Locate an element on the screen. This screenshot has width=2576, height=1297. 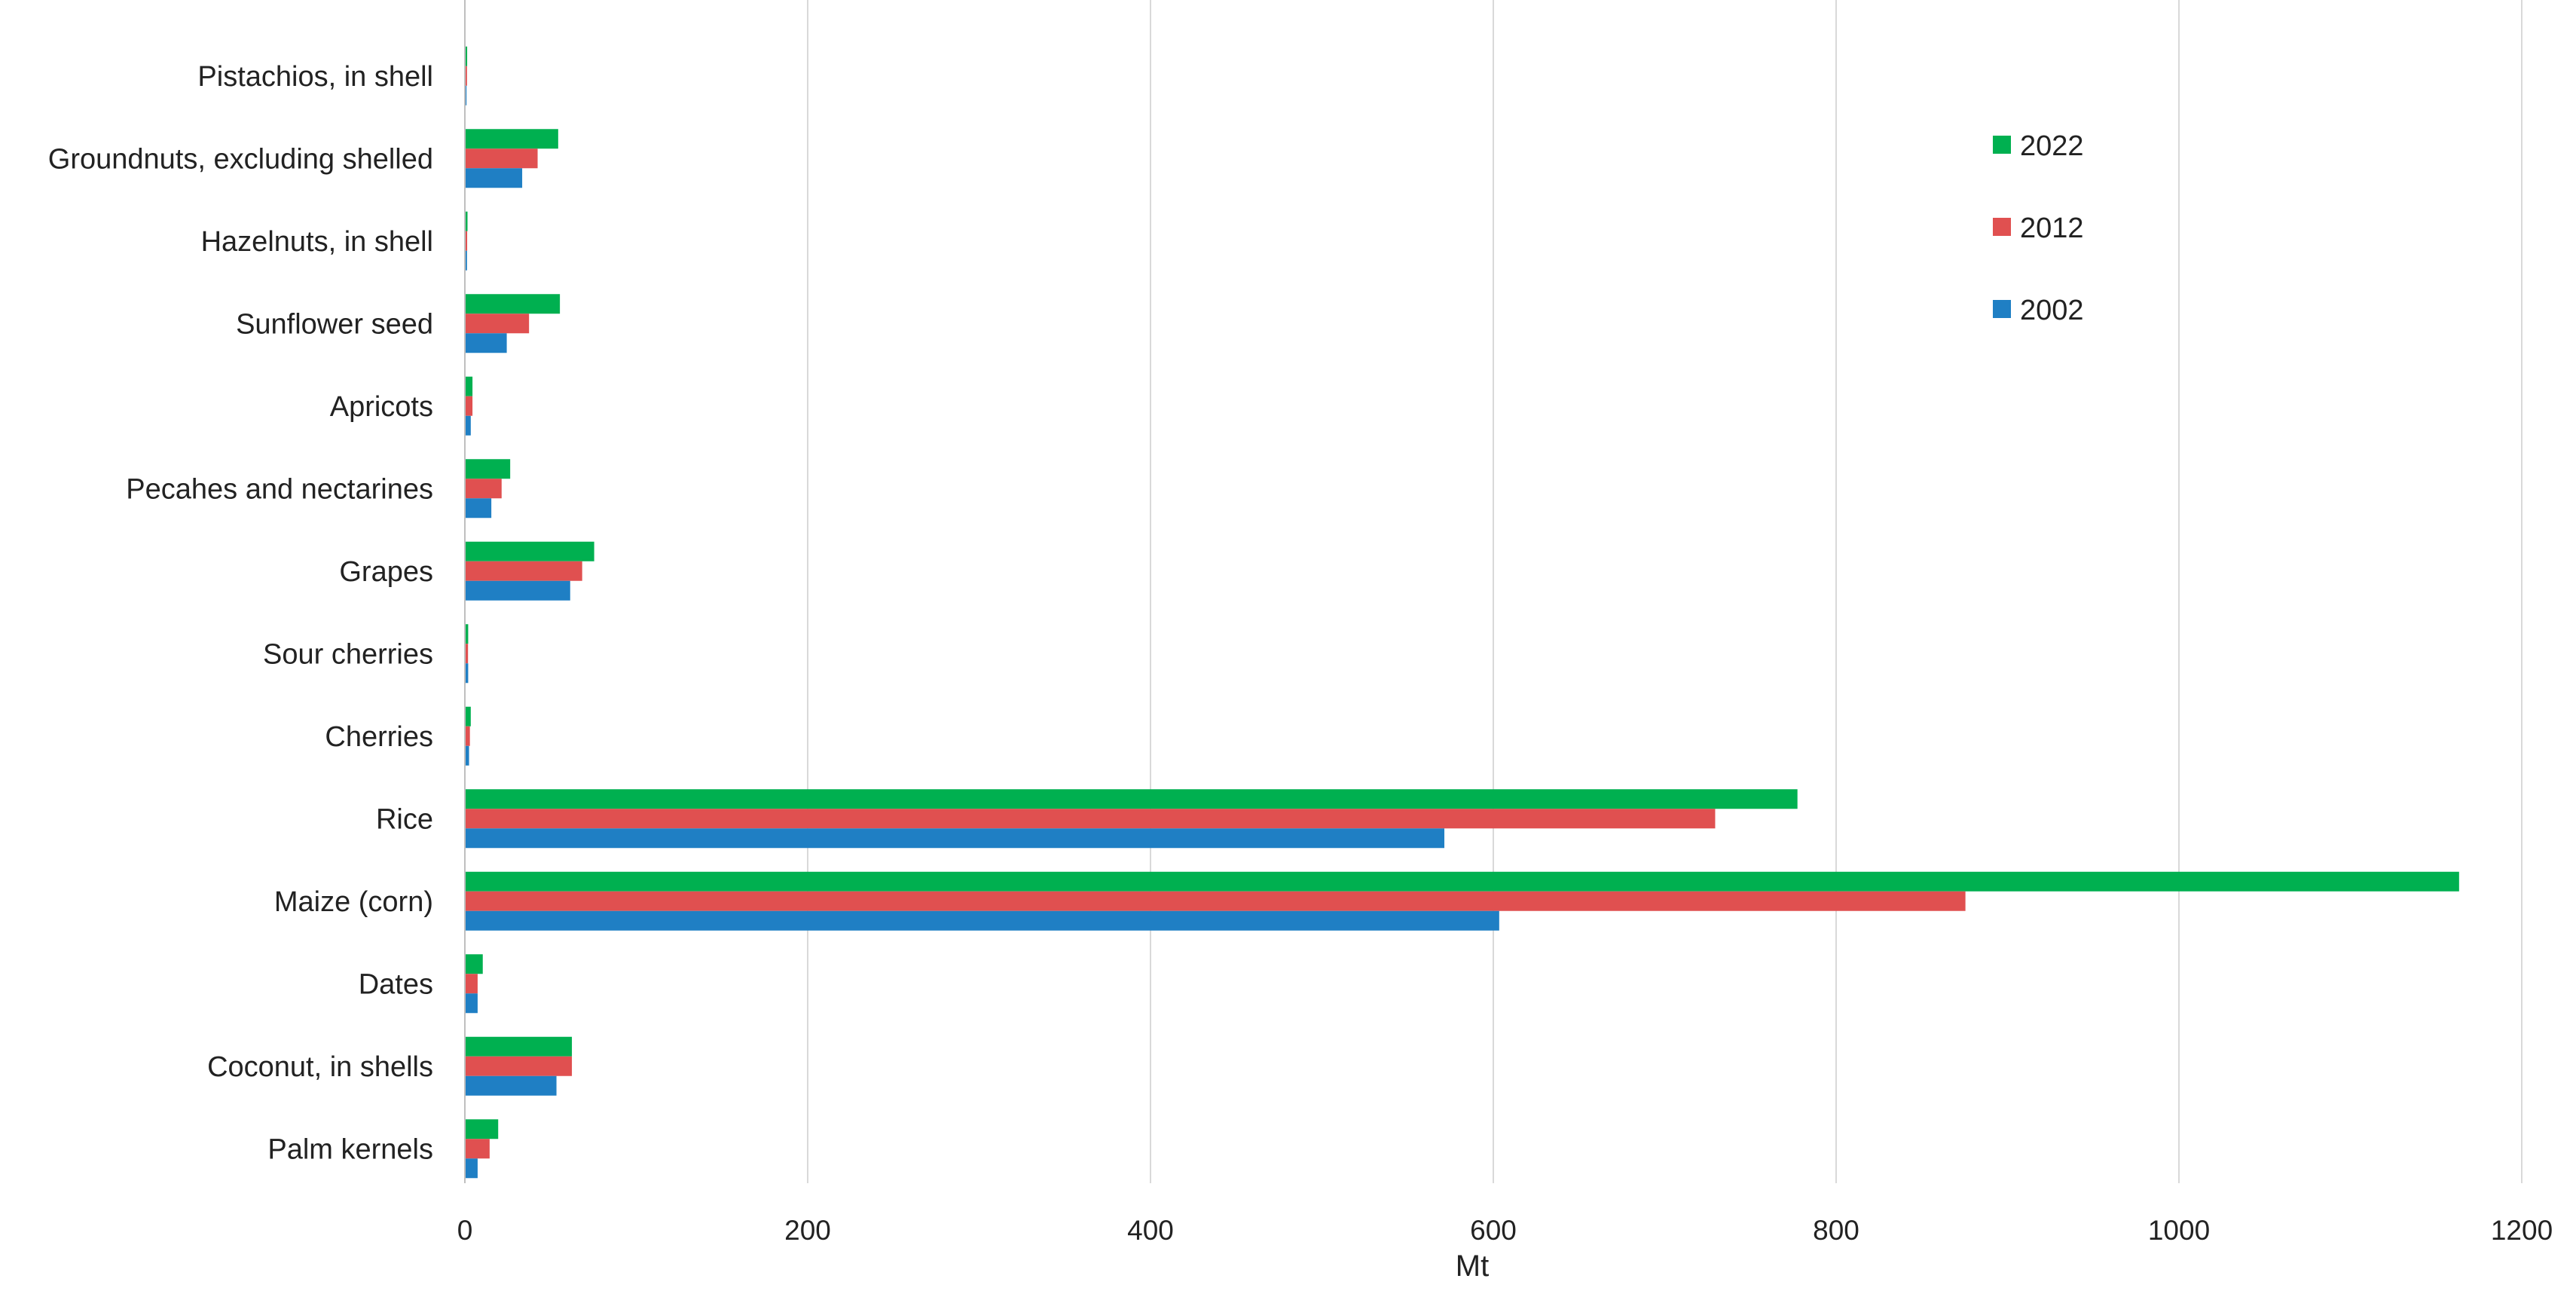
category-label: Palm kernels is located at coordinates (350, 1149).